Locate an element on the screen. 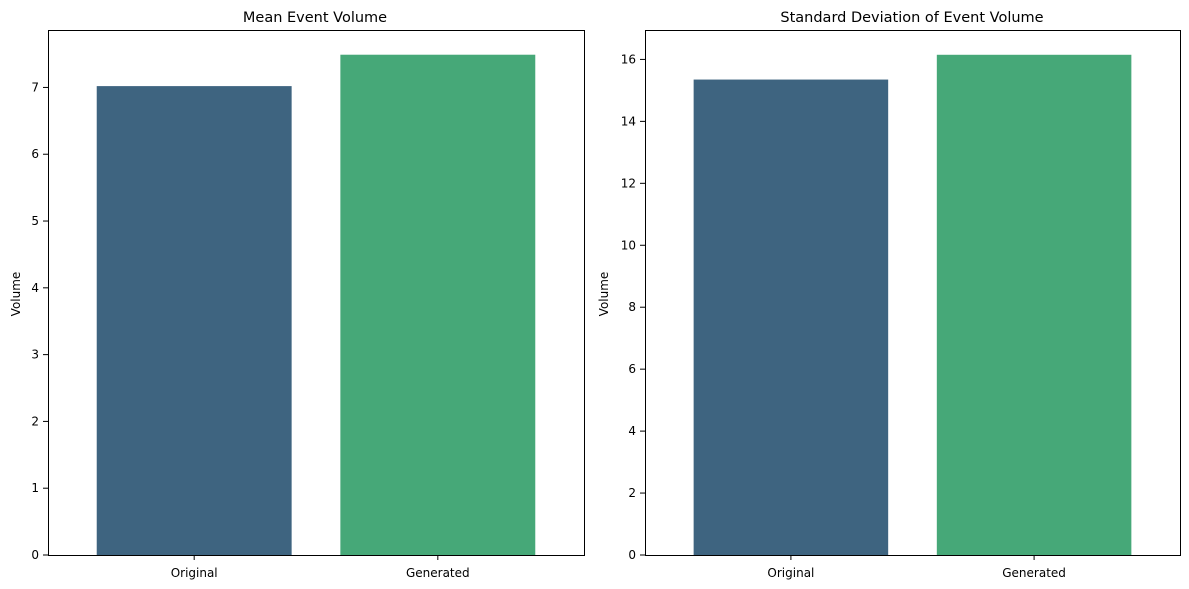  y-tick-label: 16 is located at coordinates (628, 59).